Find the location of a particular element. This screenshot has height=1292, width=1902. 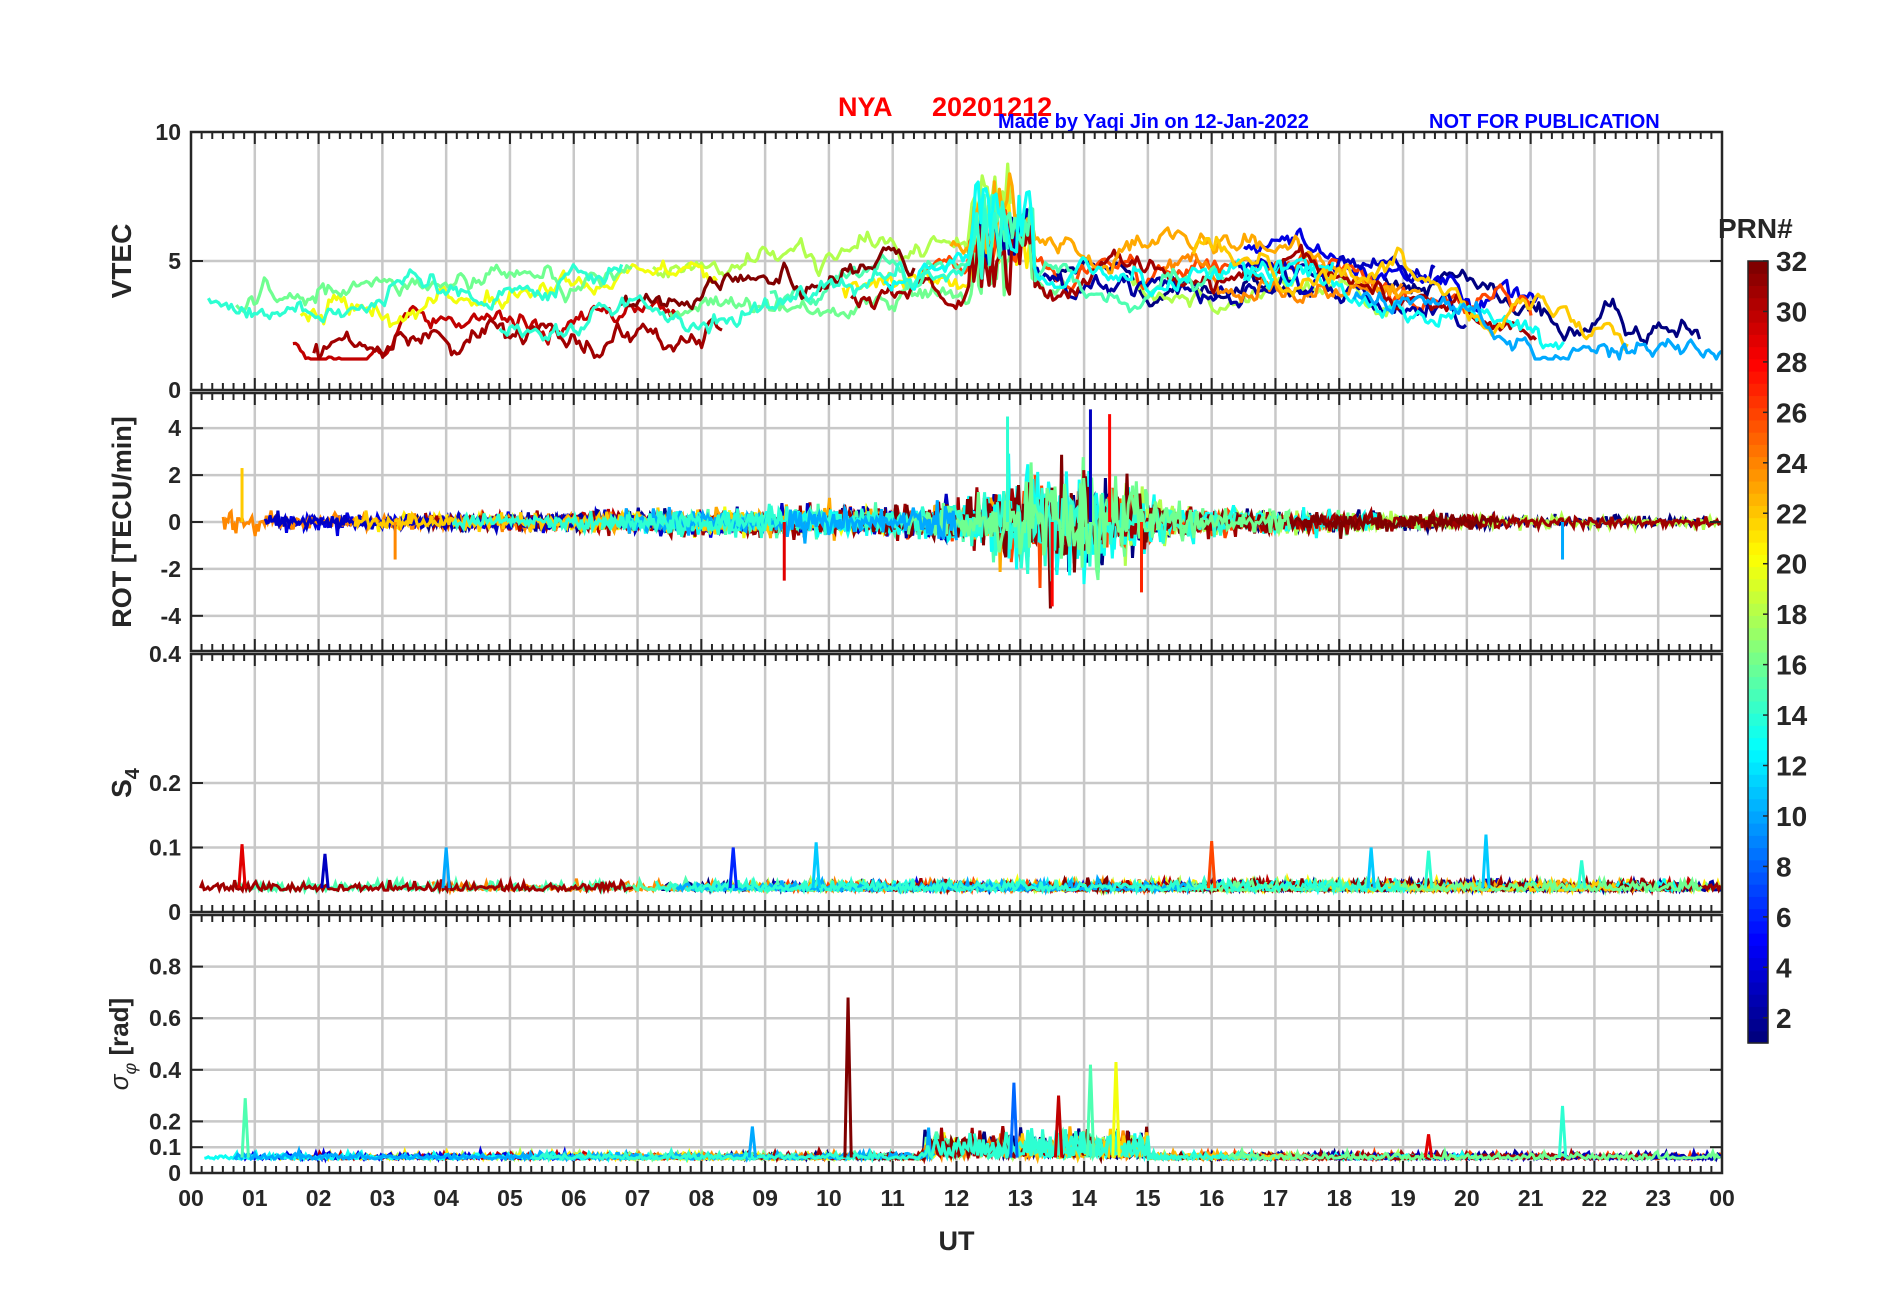

title-station: NYA is located at coordinates (865, 107).